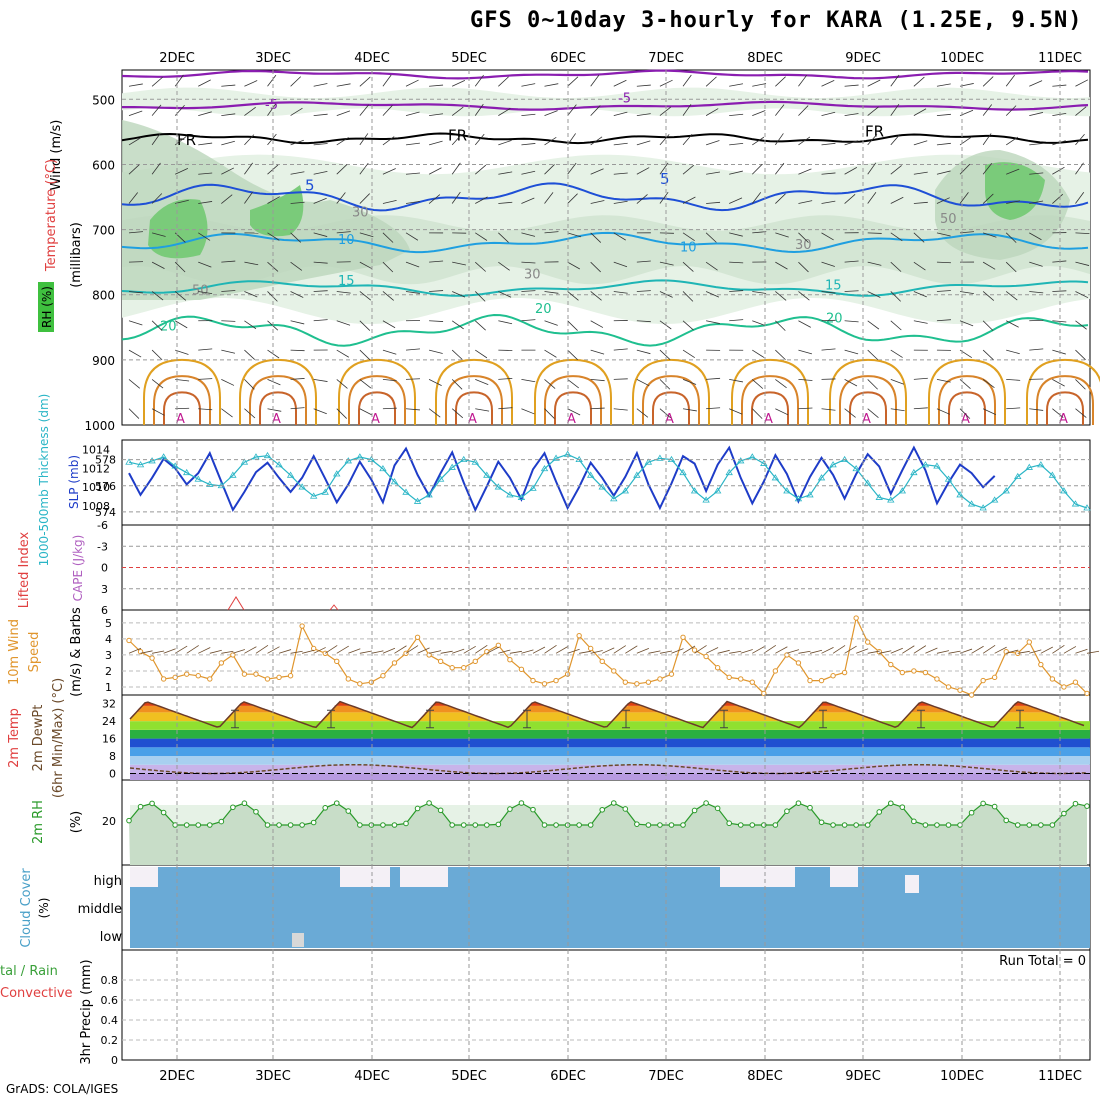 The image size is (1100, 1100). I want to click on precip-tick-label: 0.8, so click(110, 980).